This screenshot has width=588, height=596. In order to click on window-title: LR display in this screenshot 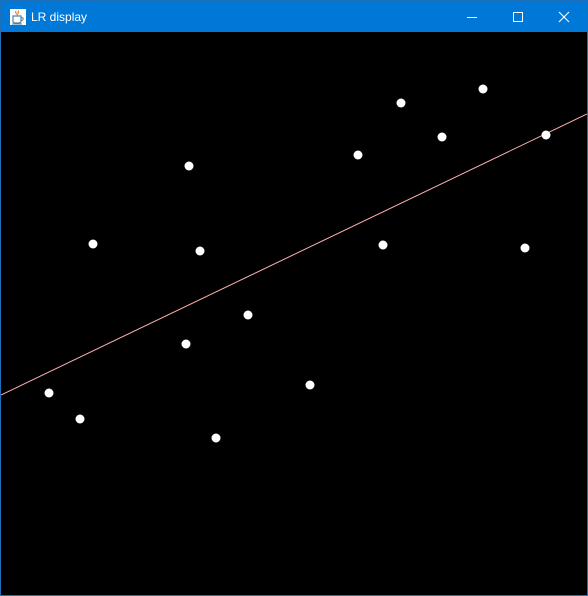, I will do `click(59, 17)`.